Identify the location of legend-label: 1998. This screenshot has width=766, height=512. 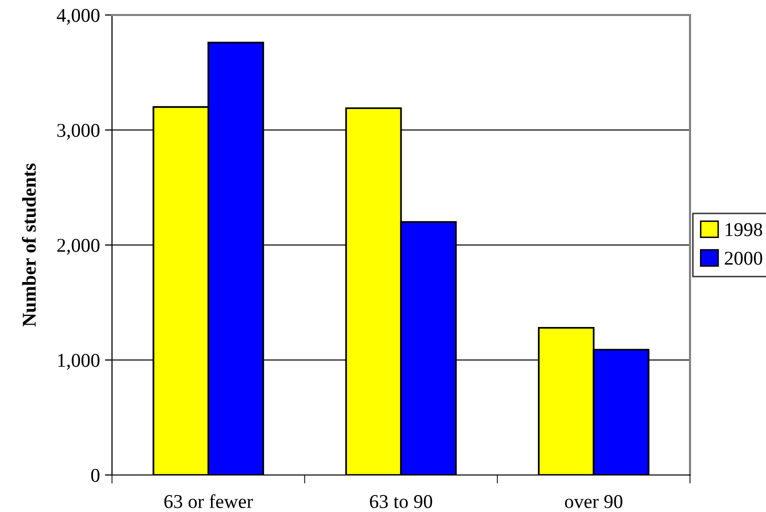
(744, 229).